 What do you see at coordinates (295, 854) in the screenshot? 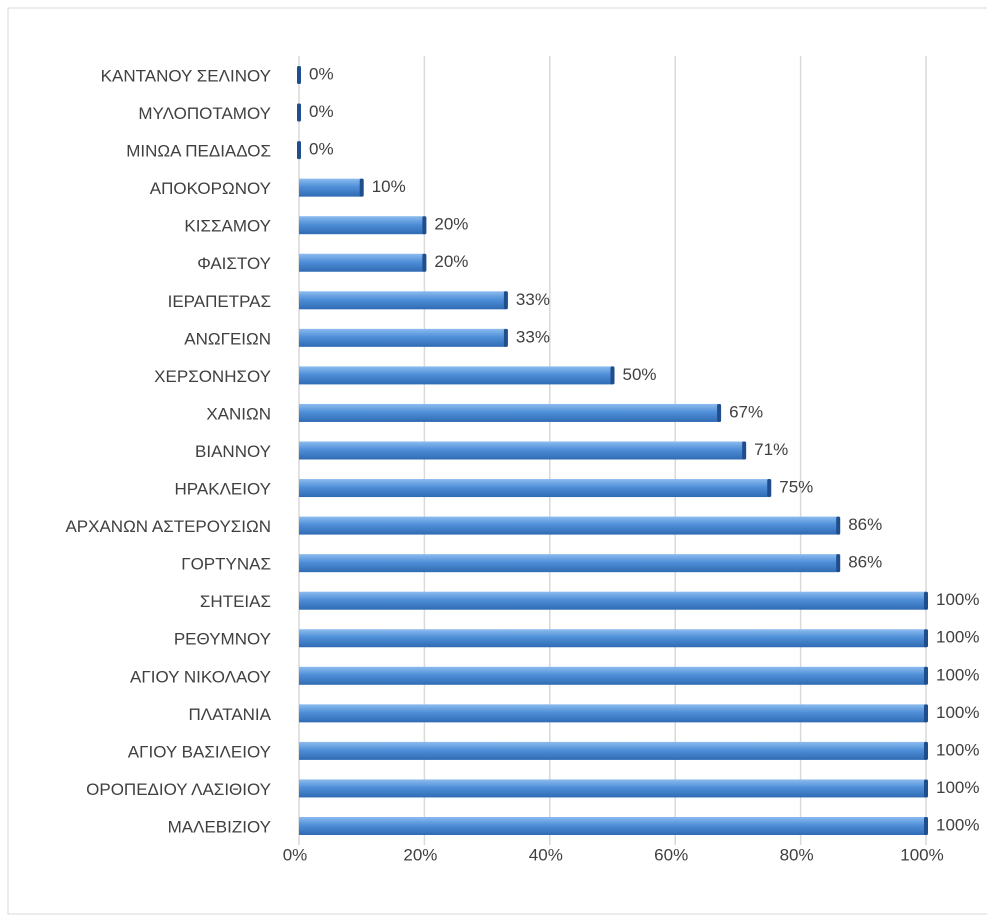
I see `x-tick-label: 0%` at bounding box center [295, 854].